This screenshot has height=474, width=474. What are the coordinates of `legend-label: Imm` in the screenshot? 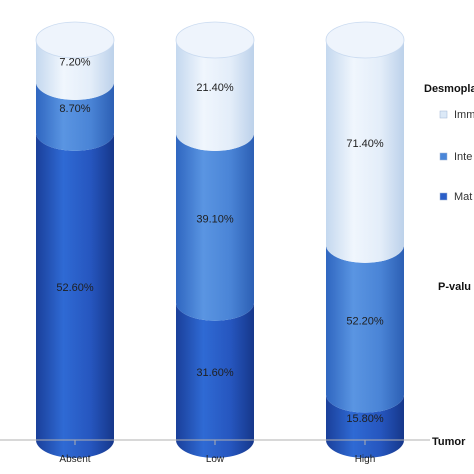 It's located at (464, 115).